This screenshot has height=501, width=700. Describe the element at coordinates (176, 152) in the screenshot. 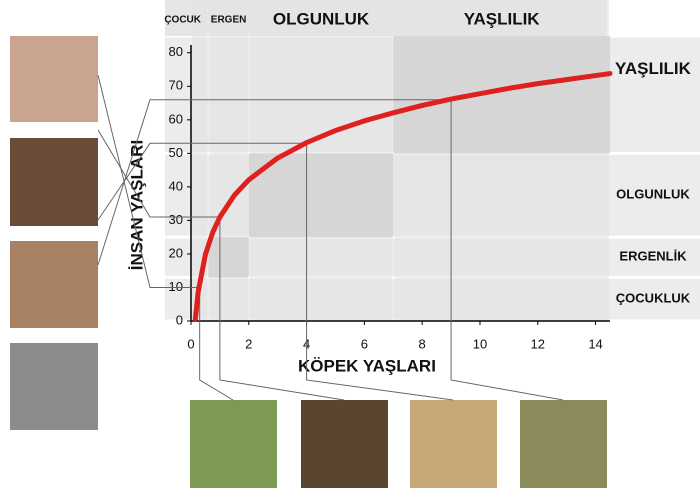

I see `y-tick-label: 50` at that location.